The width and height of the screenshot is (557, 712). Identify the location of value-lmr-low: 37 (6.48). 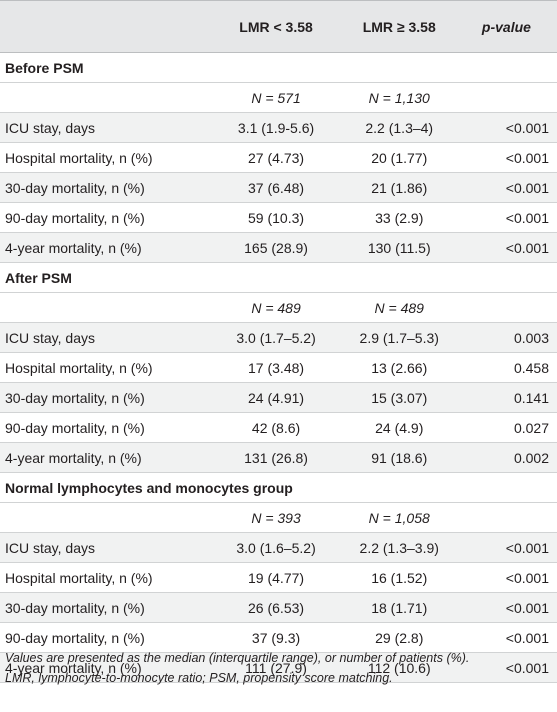
(276, 187).